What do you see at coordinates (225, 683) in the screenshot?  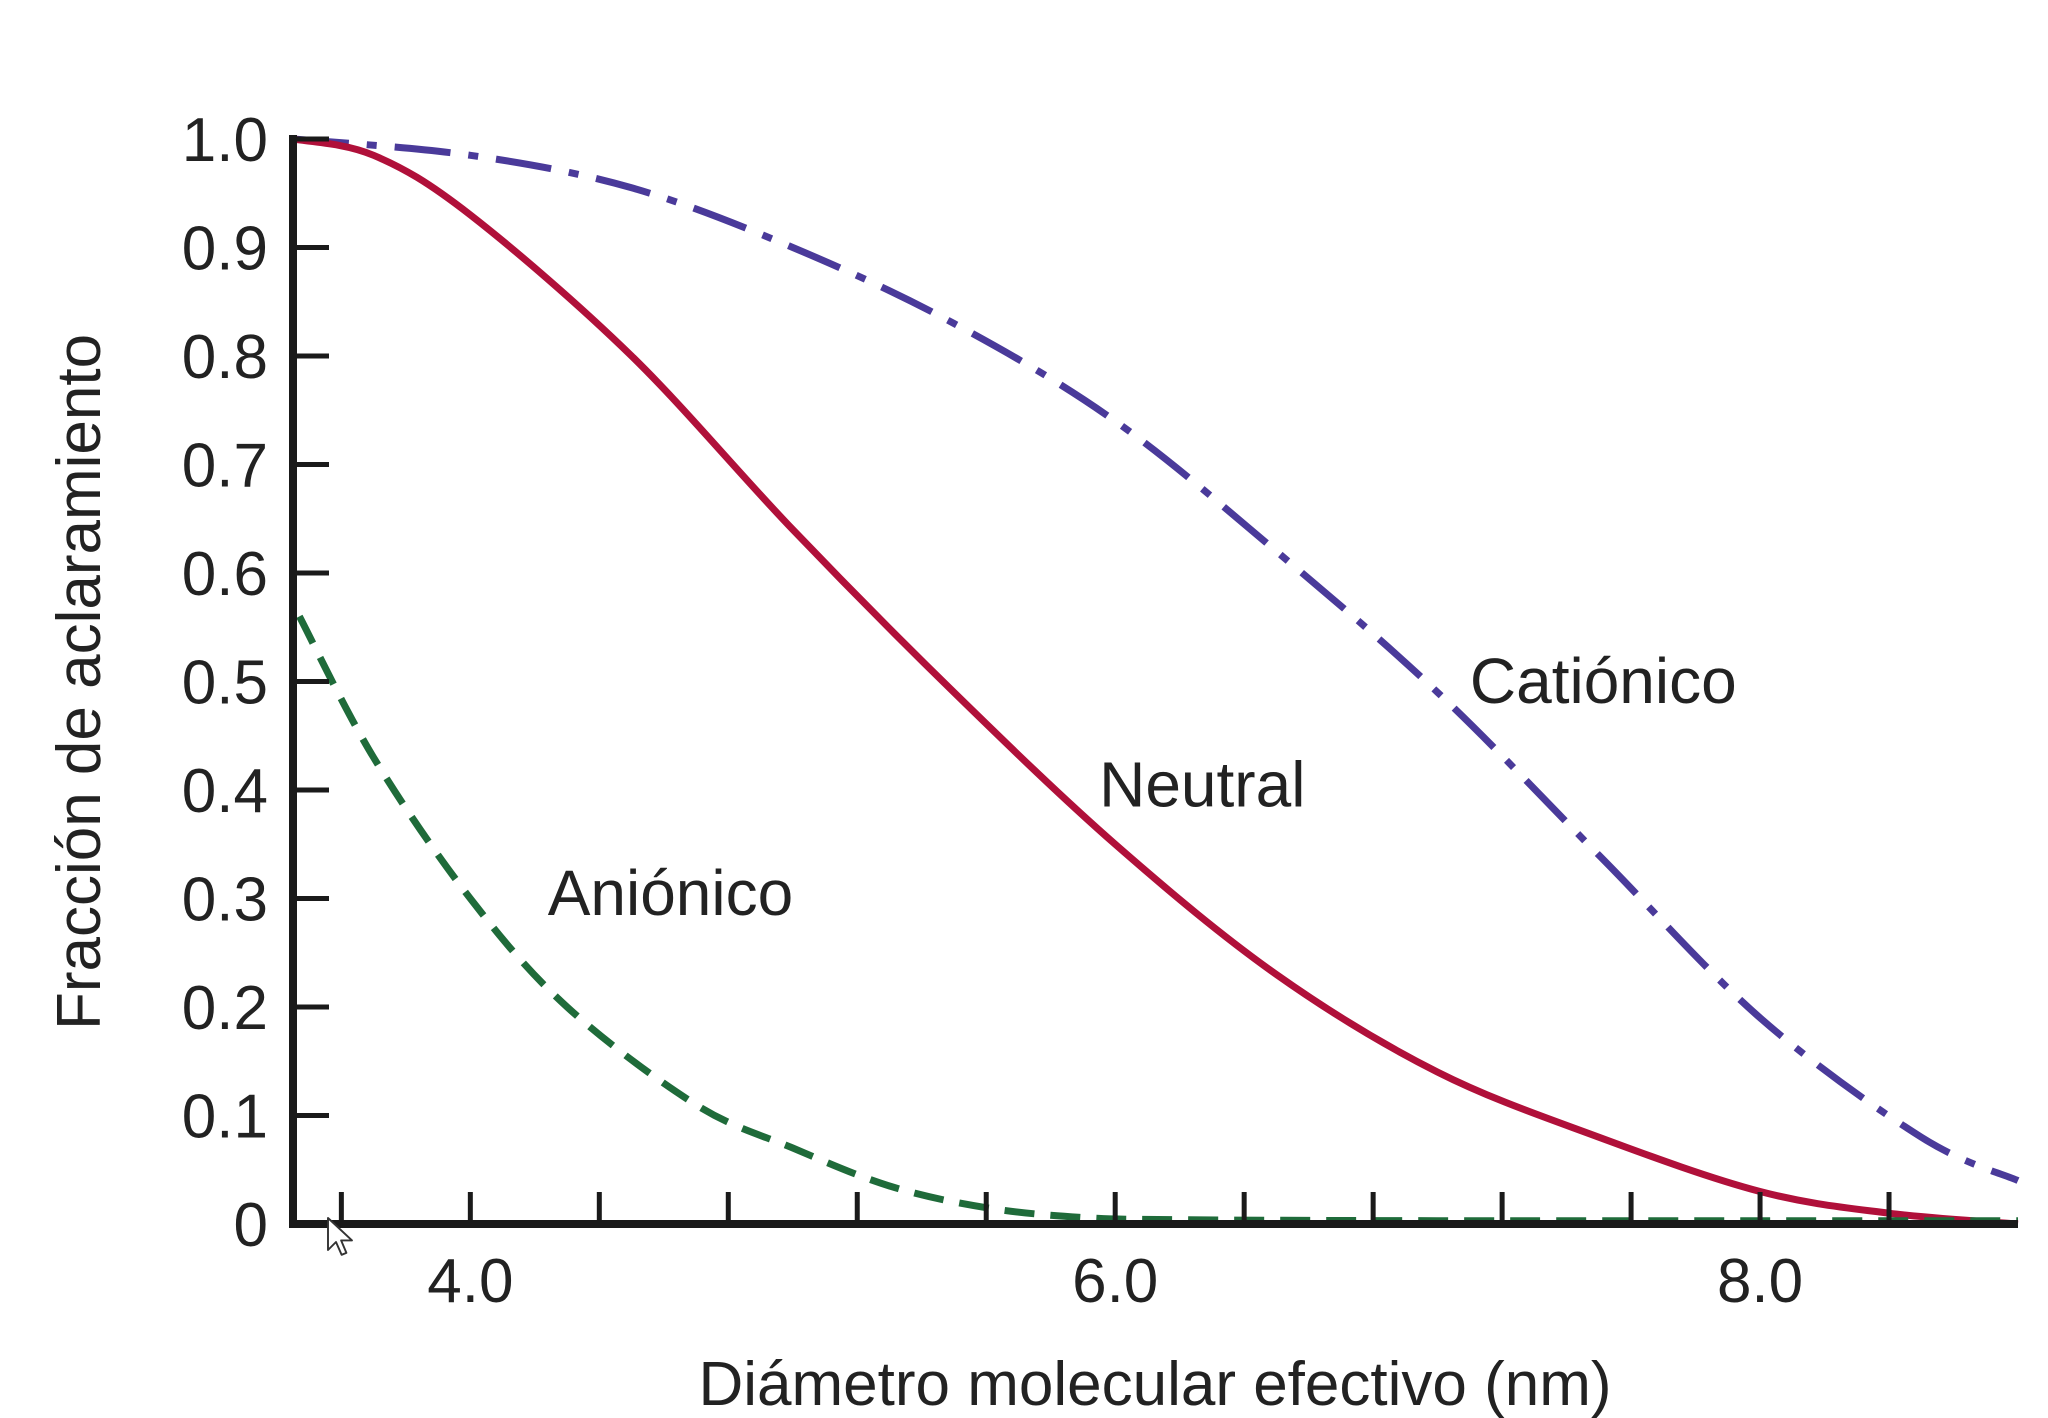 I see `y-tick-label: 0.5` at bounding box center [225, 683].